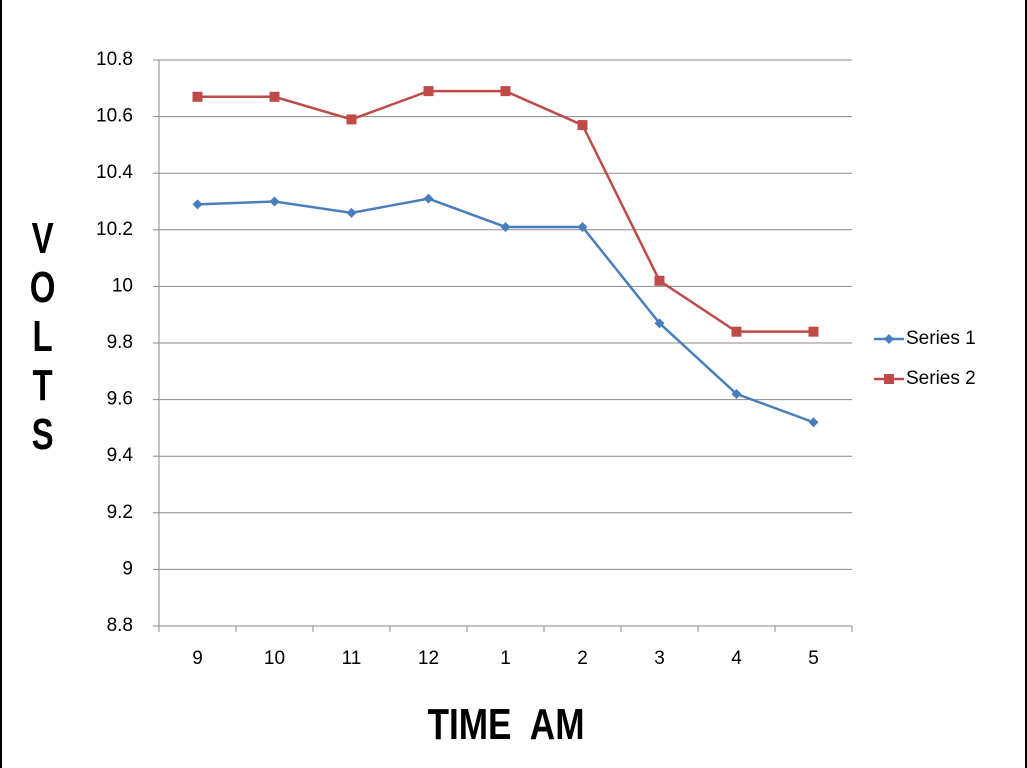  Describe the element at coordinates (352, 658) in the screenshot. I see `x-tick-label: 11` at that location.